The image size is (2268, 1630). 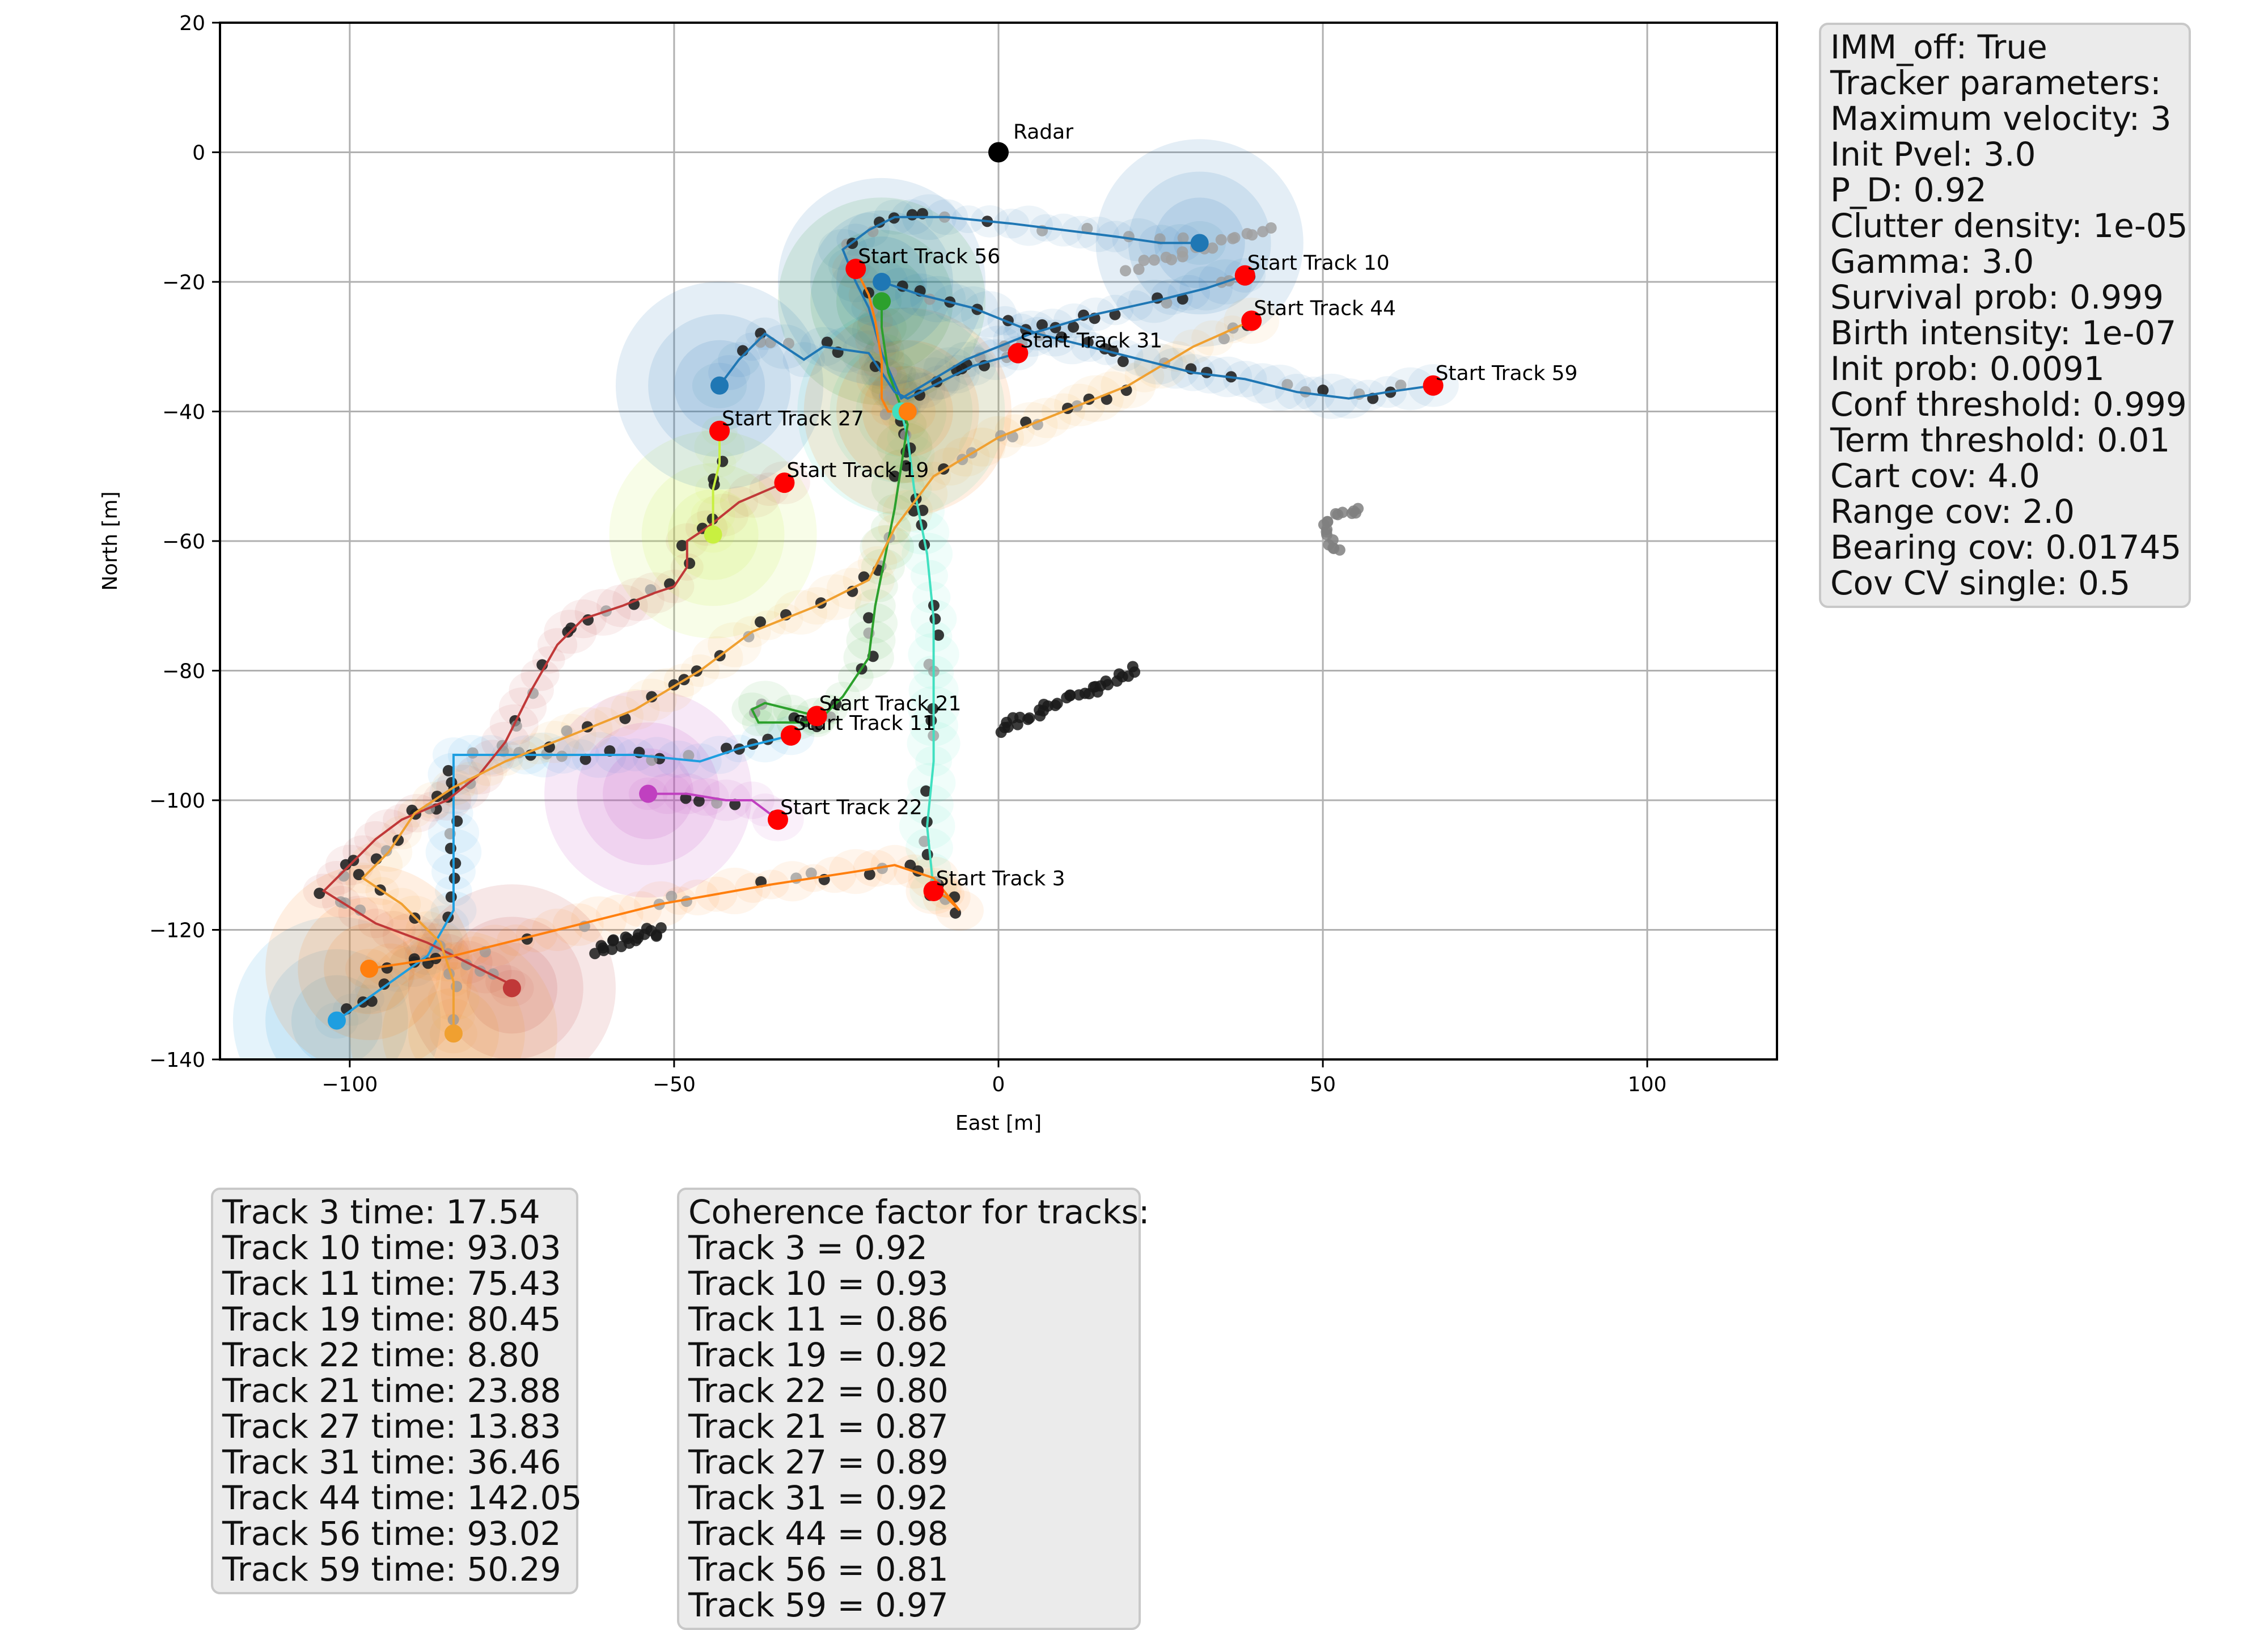 What do you see at coordinates (1323, 1084) in the screenshot?
I see `x-tick-label: 50` at bounding box center [1323, 1084].